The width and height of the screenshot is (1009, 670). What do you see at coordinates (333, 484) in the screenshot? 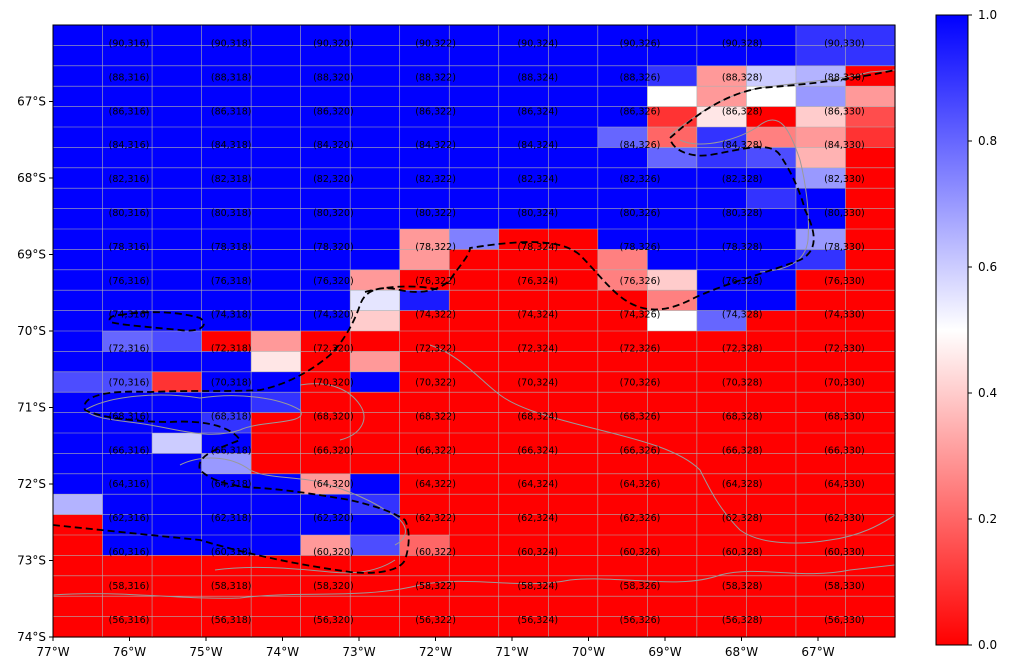
I see `cell-label: (64,320)` at bounding box center [333, 484].